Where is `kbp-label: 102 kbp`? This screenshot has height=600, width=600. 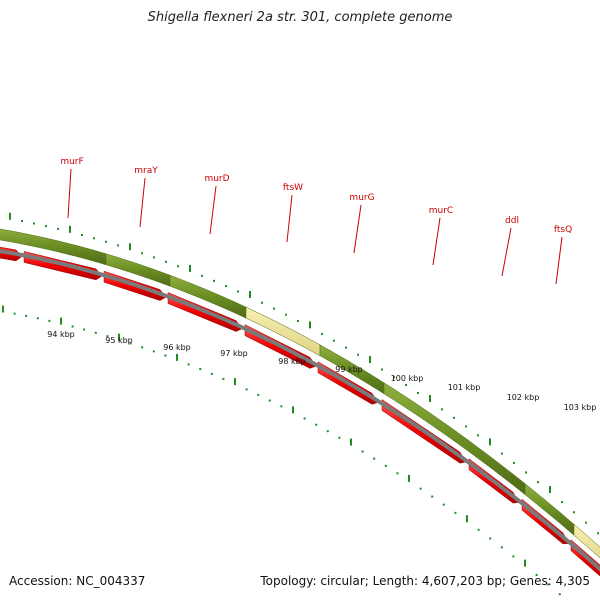 kbp-label: 102 kbp is located at coordinates (523, 397).